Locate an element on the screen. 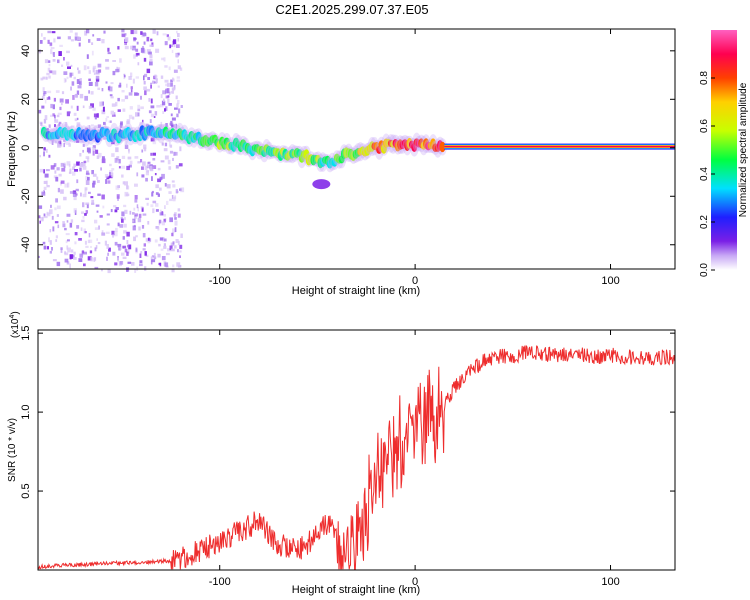 The image size is (750, 600). snr-multiplier-exponent: 4 is located at coordinates (12, 317).